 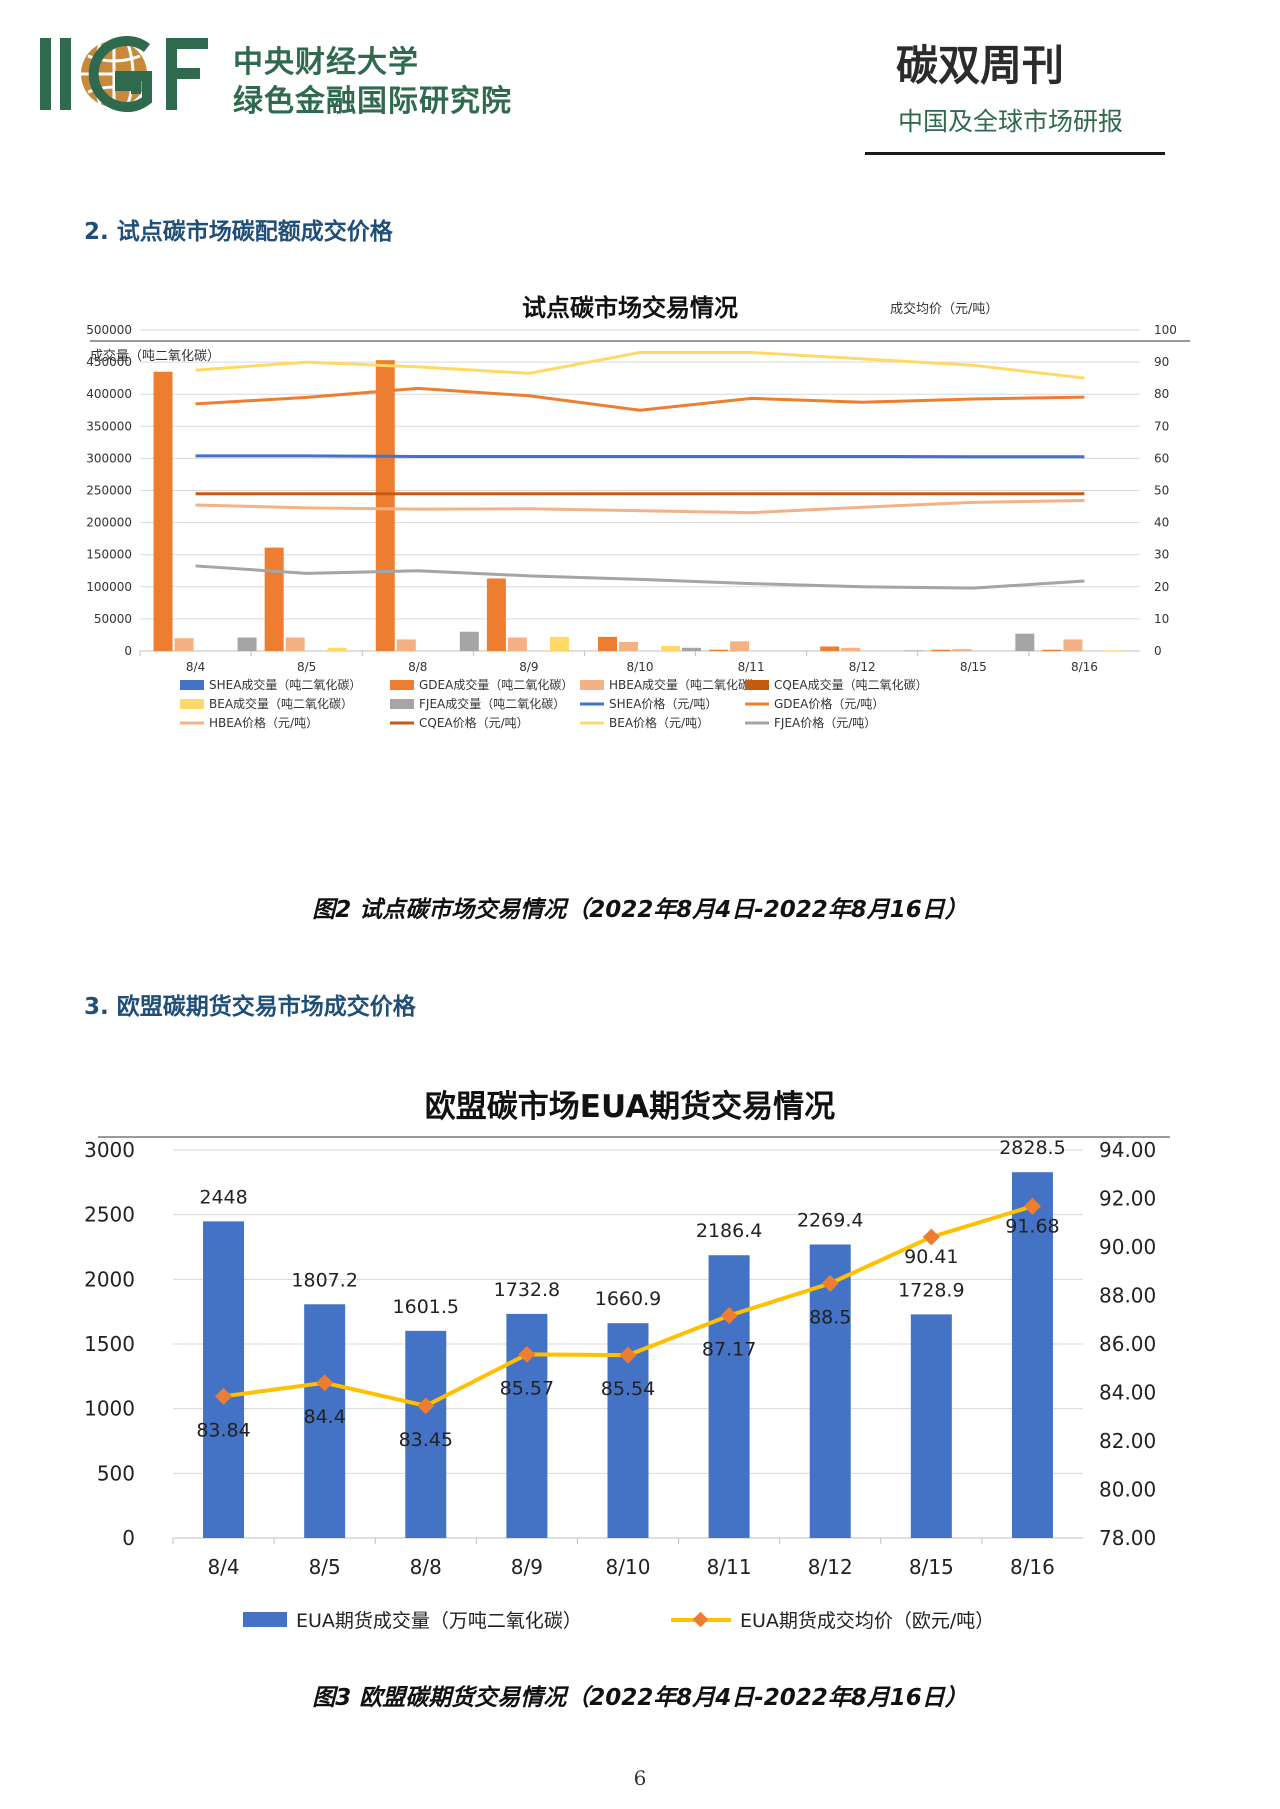 What do you see at coordinates (851, 649) in the screenshot?
I see `bar-hbea-8/12` at bounding box center [851, 649].